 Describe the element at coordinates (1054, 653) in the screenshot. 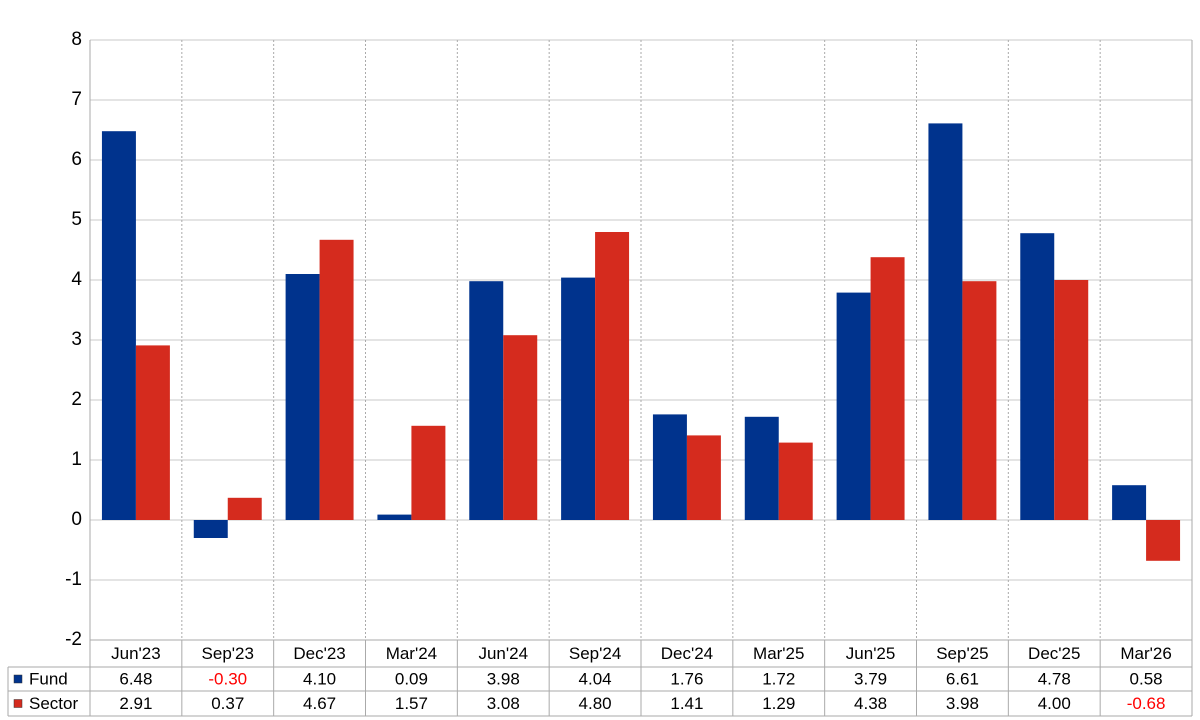

I see `x-tick-label: Dec'25` at that location.